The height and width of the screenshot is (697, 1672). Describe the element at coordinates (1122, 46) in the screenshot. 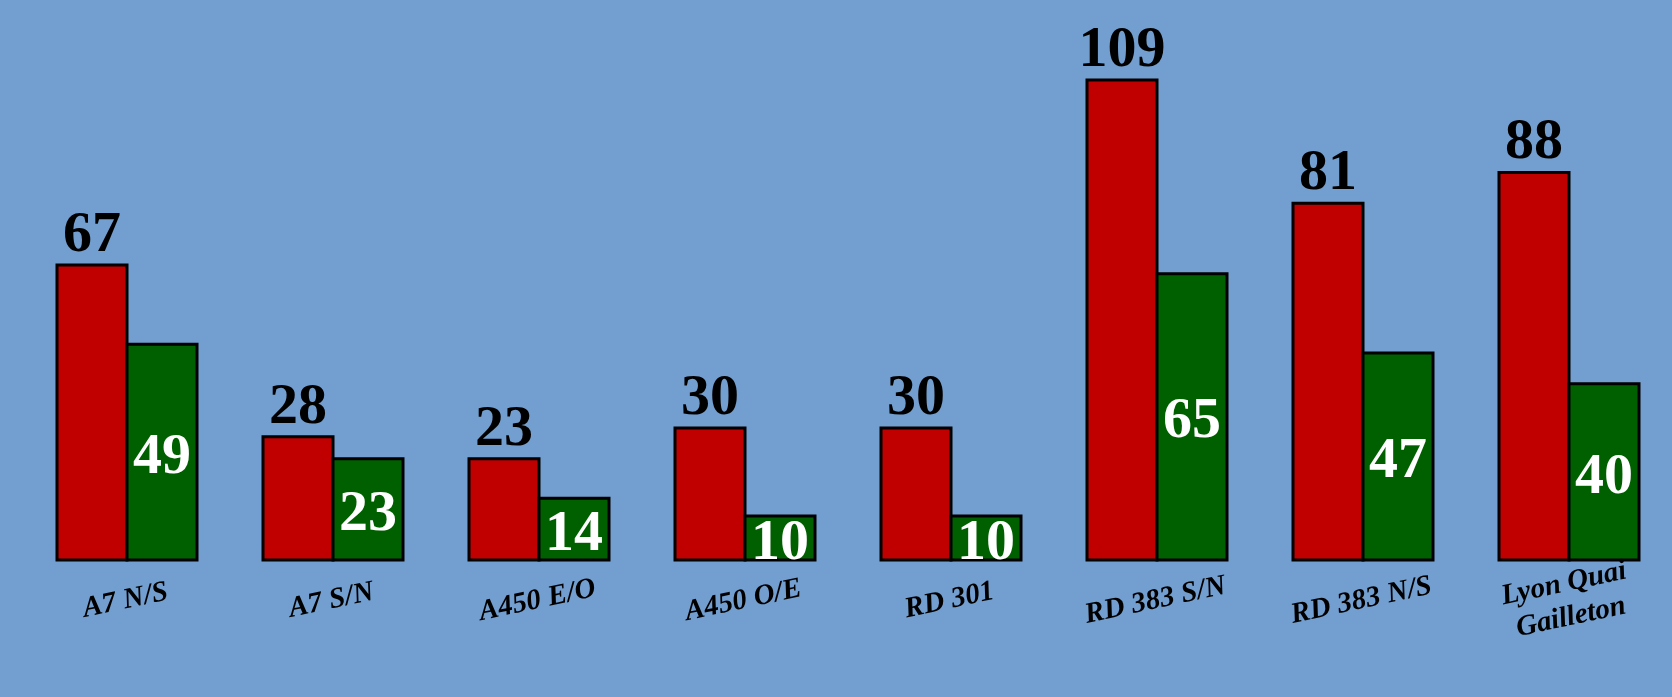

I see `data-label: 109` at that location.